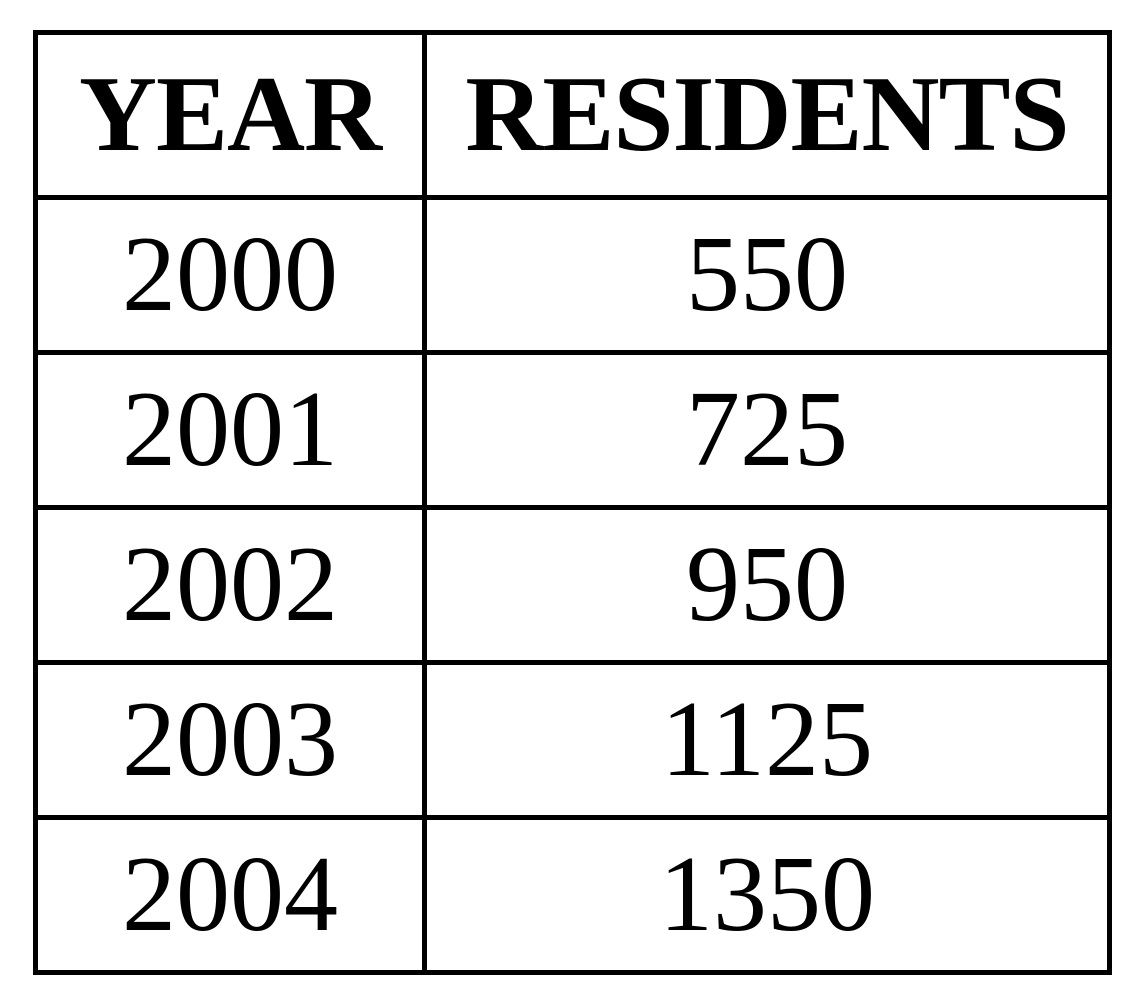 Image resolution: width=1142 pixels, height=1004 pixels. What do you see at coordinates (230, 430) in the screenshot?
I see `cell-year: 2001` at bounding box center [230, 430].